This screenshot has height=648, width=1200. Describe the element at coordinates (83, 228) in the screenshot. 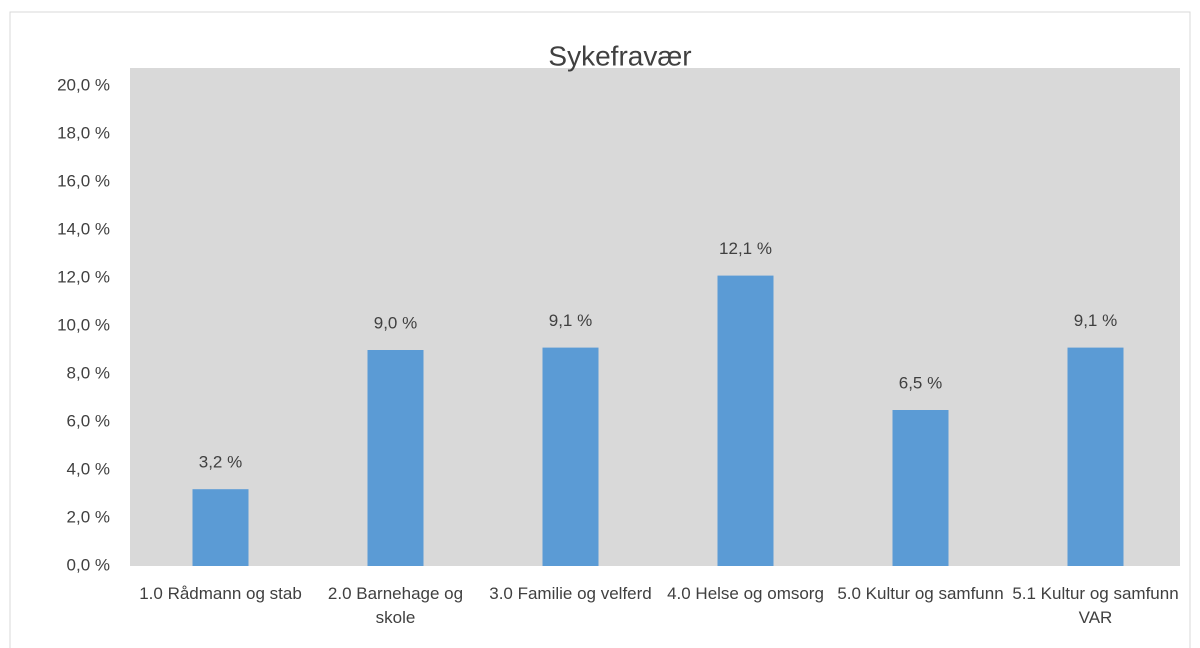

I see `y-tick-label: 14,0 %` at that location.